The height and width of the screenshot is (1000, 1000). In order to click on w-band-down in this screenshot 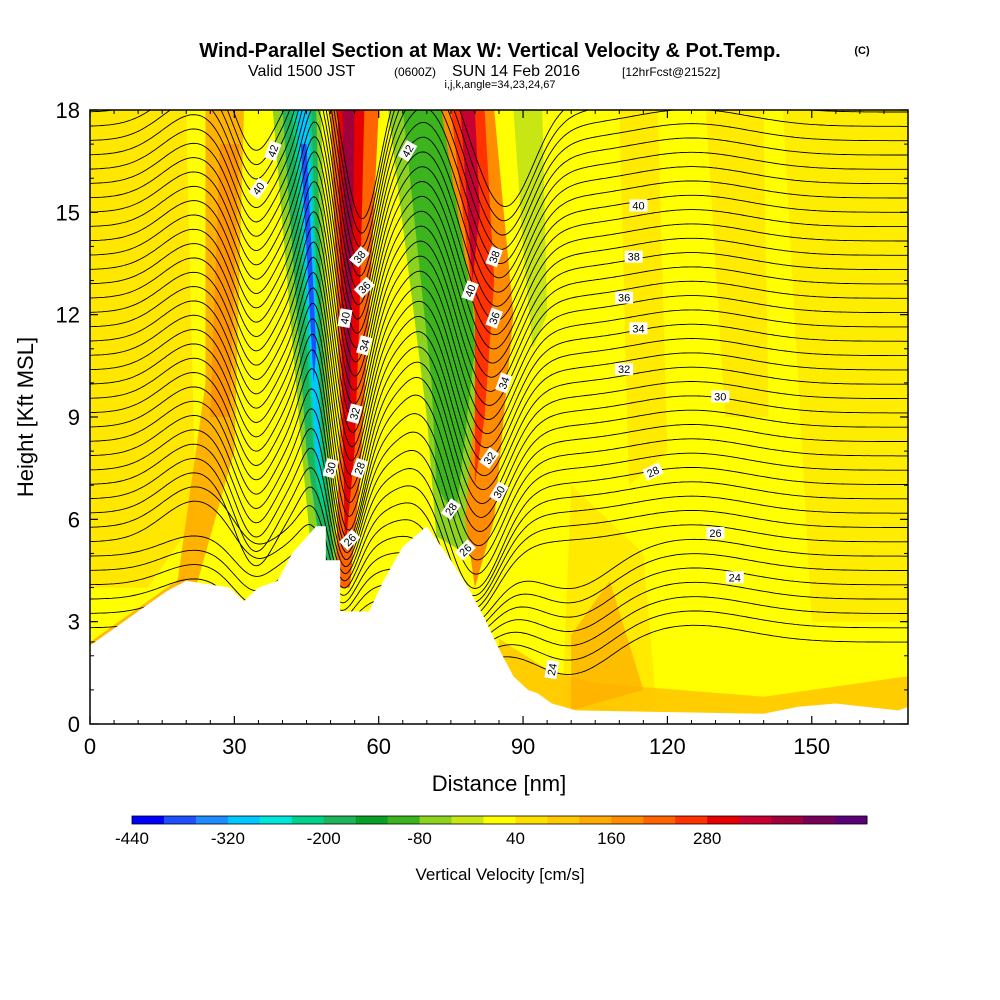, I will do `click(438, 315)`.